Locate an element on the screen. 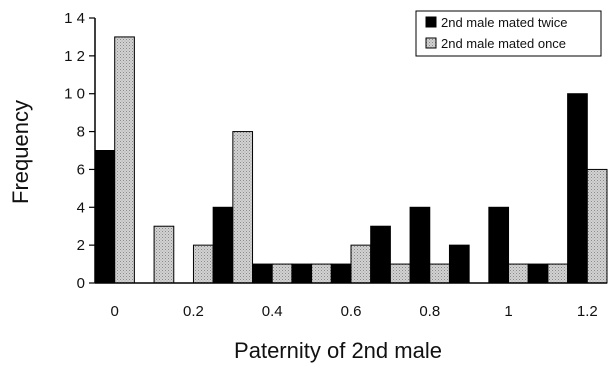 This screenshot has height=366, width=611. x-tick-label: 0.6 is located at coordinates (351, 311).